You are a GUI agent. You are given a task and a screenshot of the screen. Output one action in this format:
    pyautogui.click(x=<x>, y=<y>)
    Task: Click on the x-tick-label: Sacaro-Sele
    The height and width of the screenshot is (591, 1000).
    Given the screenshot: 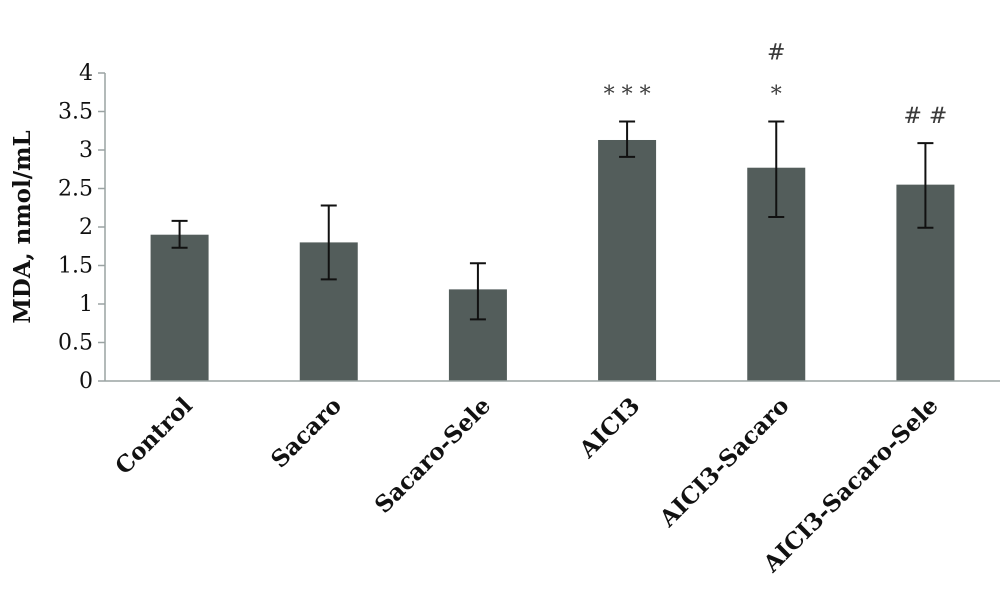 What is the action you would take?
    pyautogui.click(x=433, y=455)
    